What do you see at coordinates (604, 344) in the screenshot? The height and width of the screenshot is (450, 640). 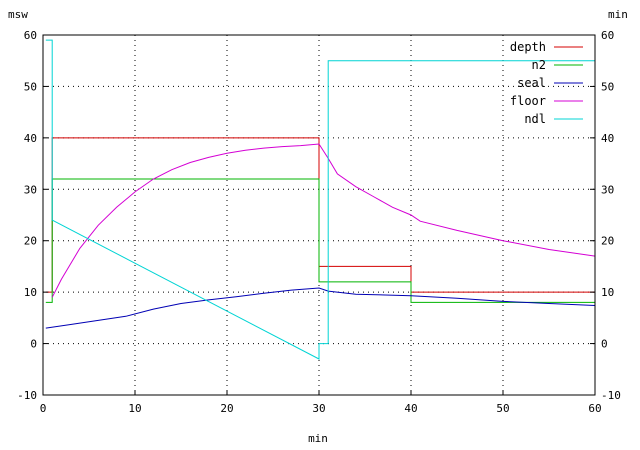 I see `y-tick-label-right: 0` at bounding box center [604, 344].